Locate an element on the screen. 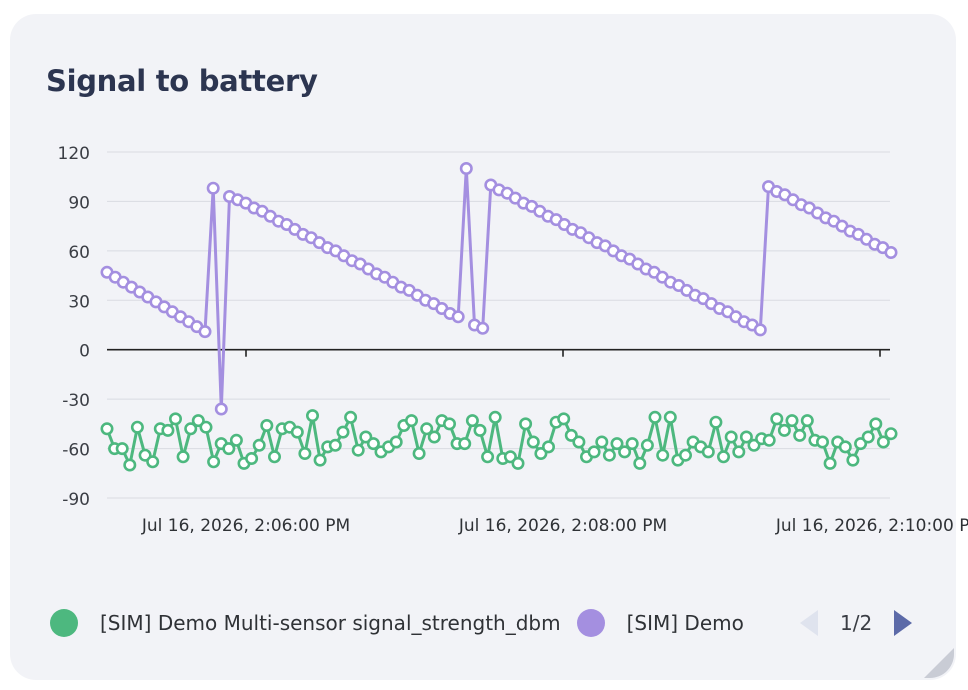 The height and width of the screenshot is (690, 968). x-tick-label: Jul 16, 2026, 2:06:00 PM is located at coordinates (245, 526).